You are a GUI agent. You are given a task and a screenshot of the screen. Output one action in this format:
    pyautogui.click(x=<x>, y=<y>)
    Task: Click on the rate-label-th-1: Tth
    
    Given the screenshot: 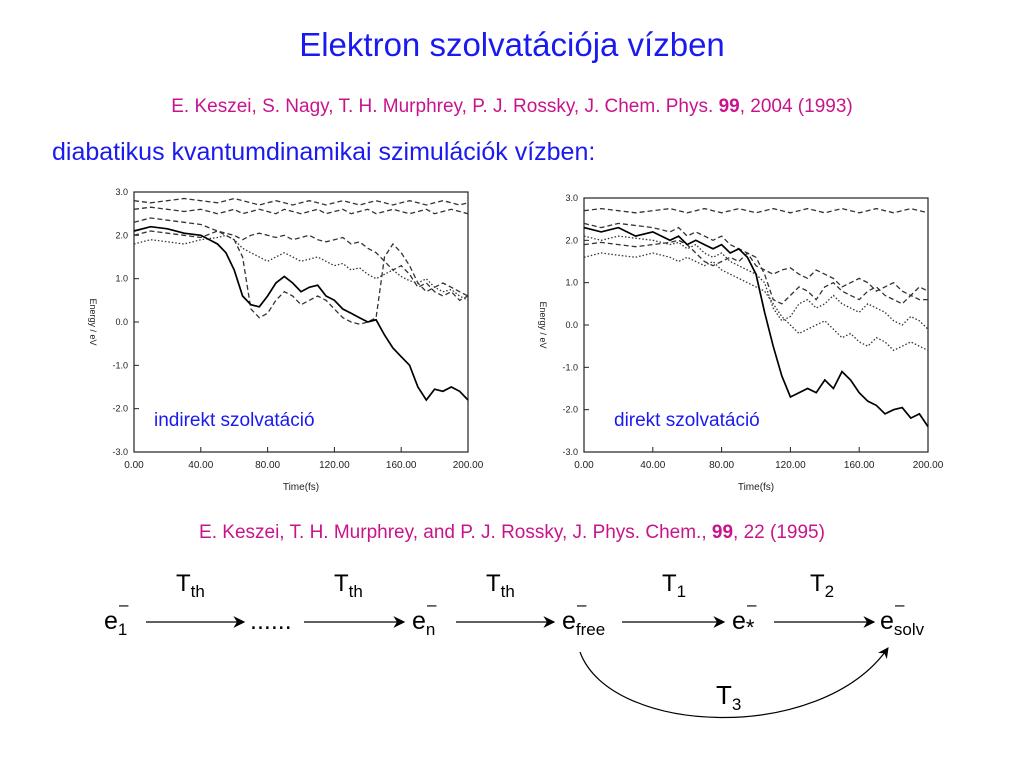 What is the action you would take?
    pyautogui.click(x=190, y=586)
    